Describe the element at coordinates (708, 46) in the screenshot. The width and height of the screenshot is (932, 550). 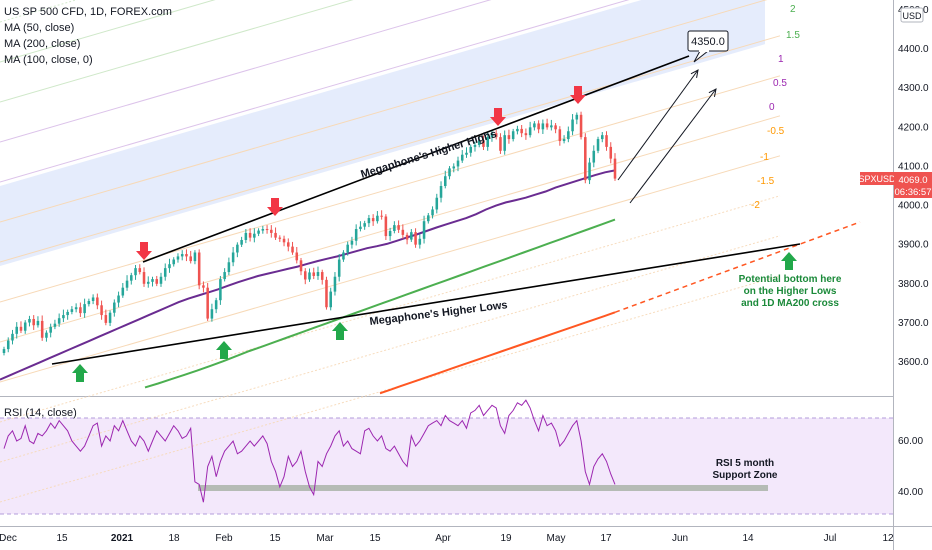
I see `target-callout: 4350.0` at that location.